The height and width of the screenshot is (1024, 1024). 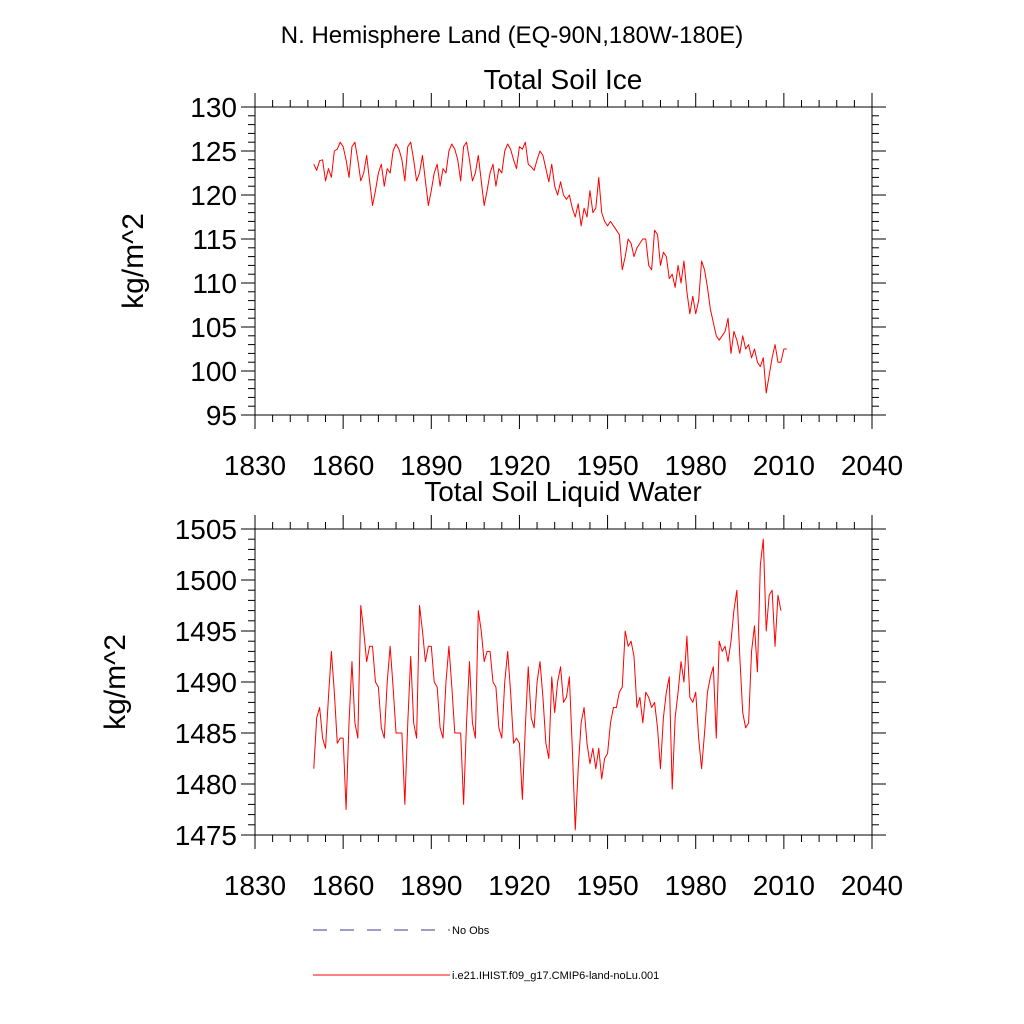 What do you see at coordinates (563, 491) in the screenshot?
I see `chart-title: Total Soil Liquid Water` at bounding box center [563, 491].